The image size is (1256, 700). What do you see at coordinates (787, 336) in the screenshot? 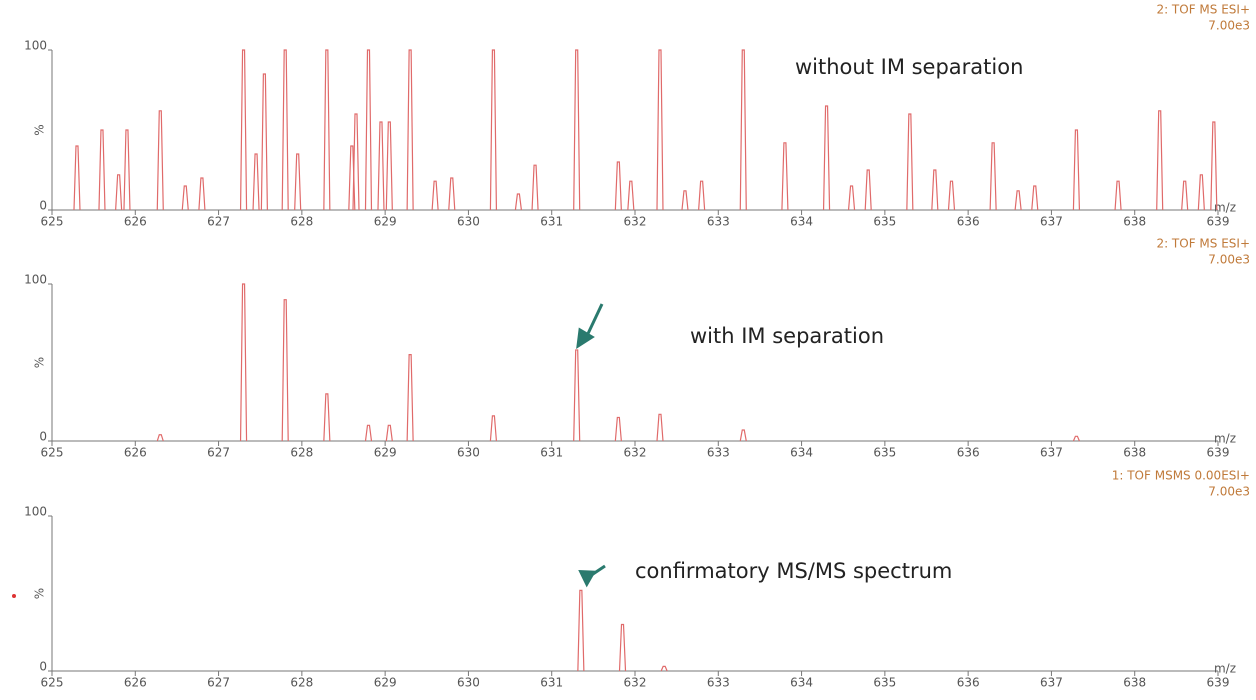
I see `annotation: with IM separation` at bounding box center [787, 336].